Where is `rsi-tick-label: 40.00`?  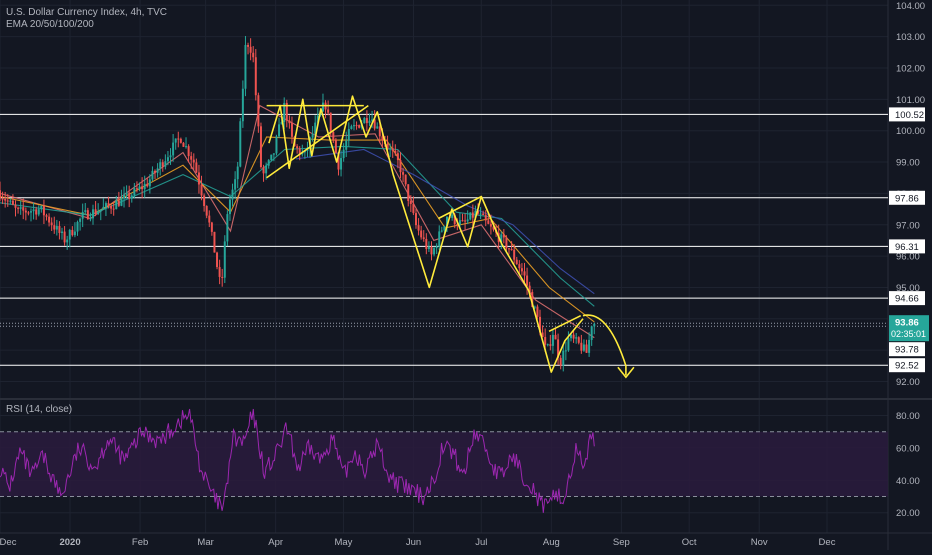 rsi-tick-label: 40.00 is located at coordinates (908, 481).